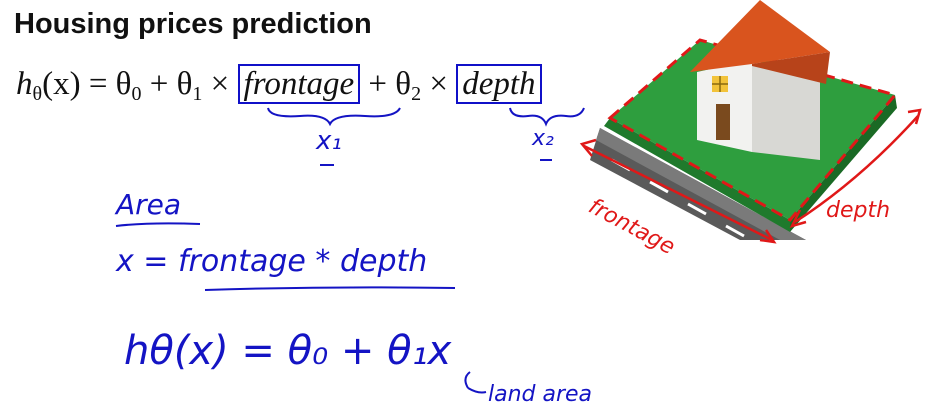 The width and height of the screenshot is (929, 415). What do you see at coordinates (330, 288) in the screenshot?
I see `area-def-underline` at bounding box center [330, 288].